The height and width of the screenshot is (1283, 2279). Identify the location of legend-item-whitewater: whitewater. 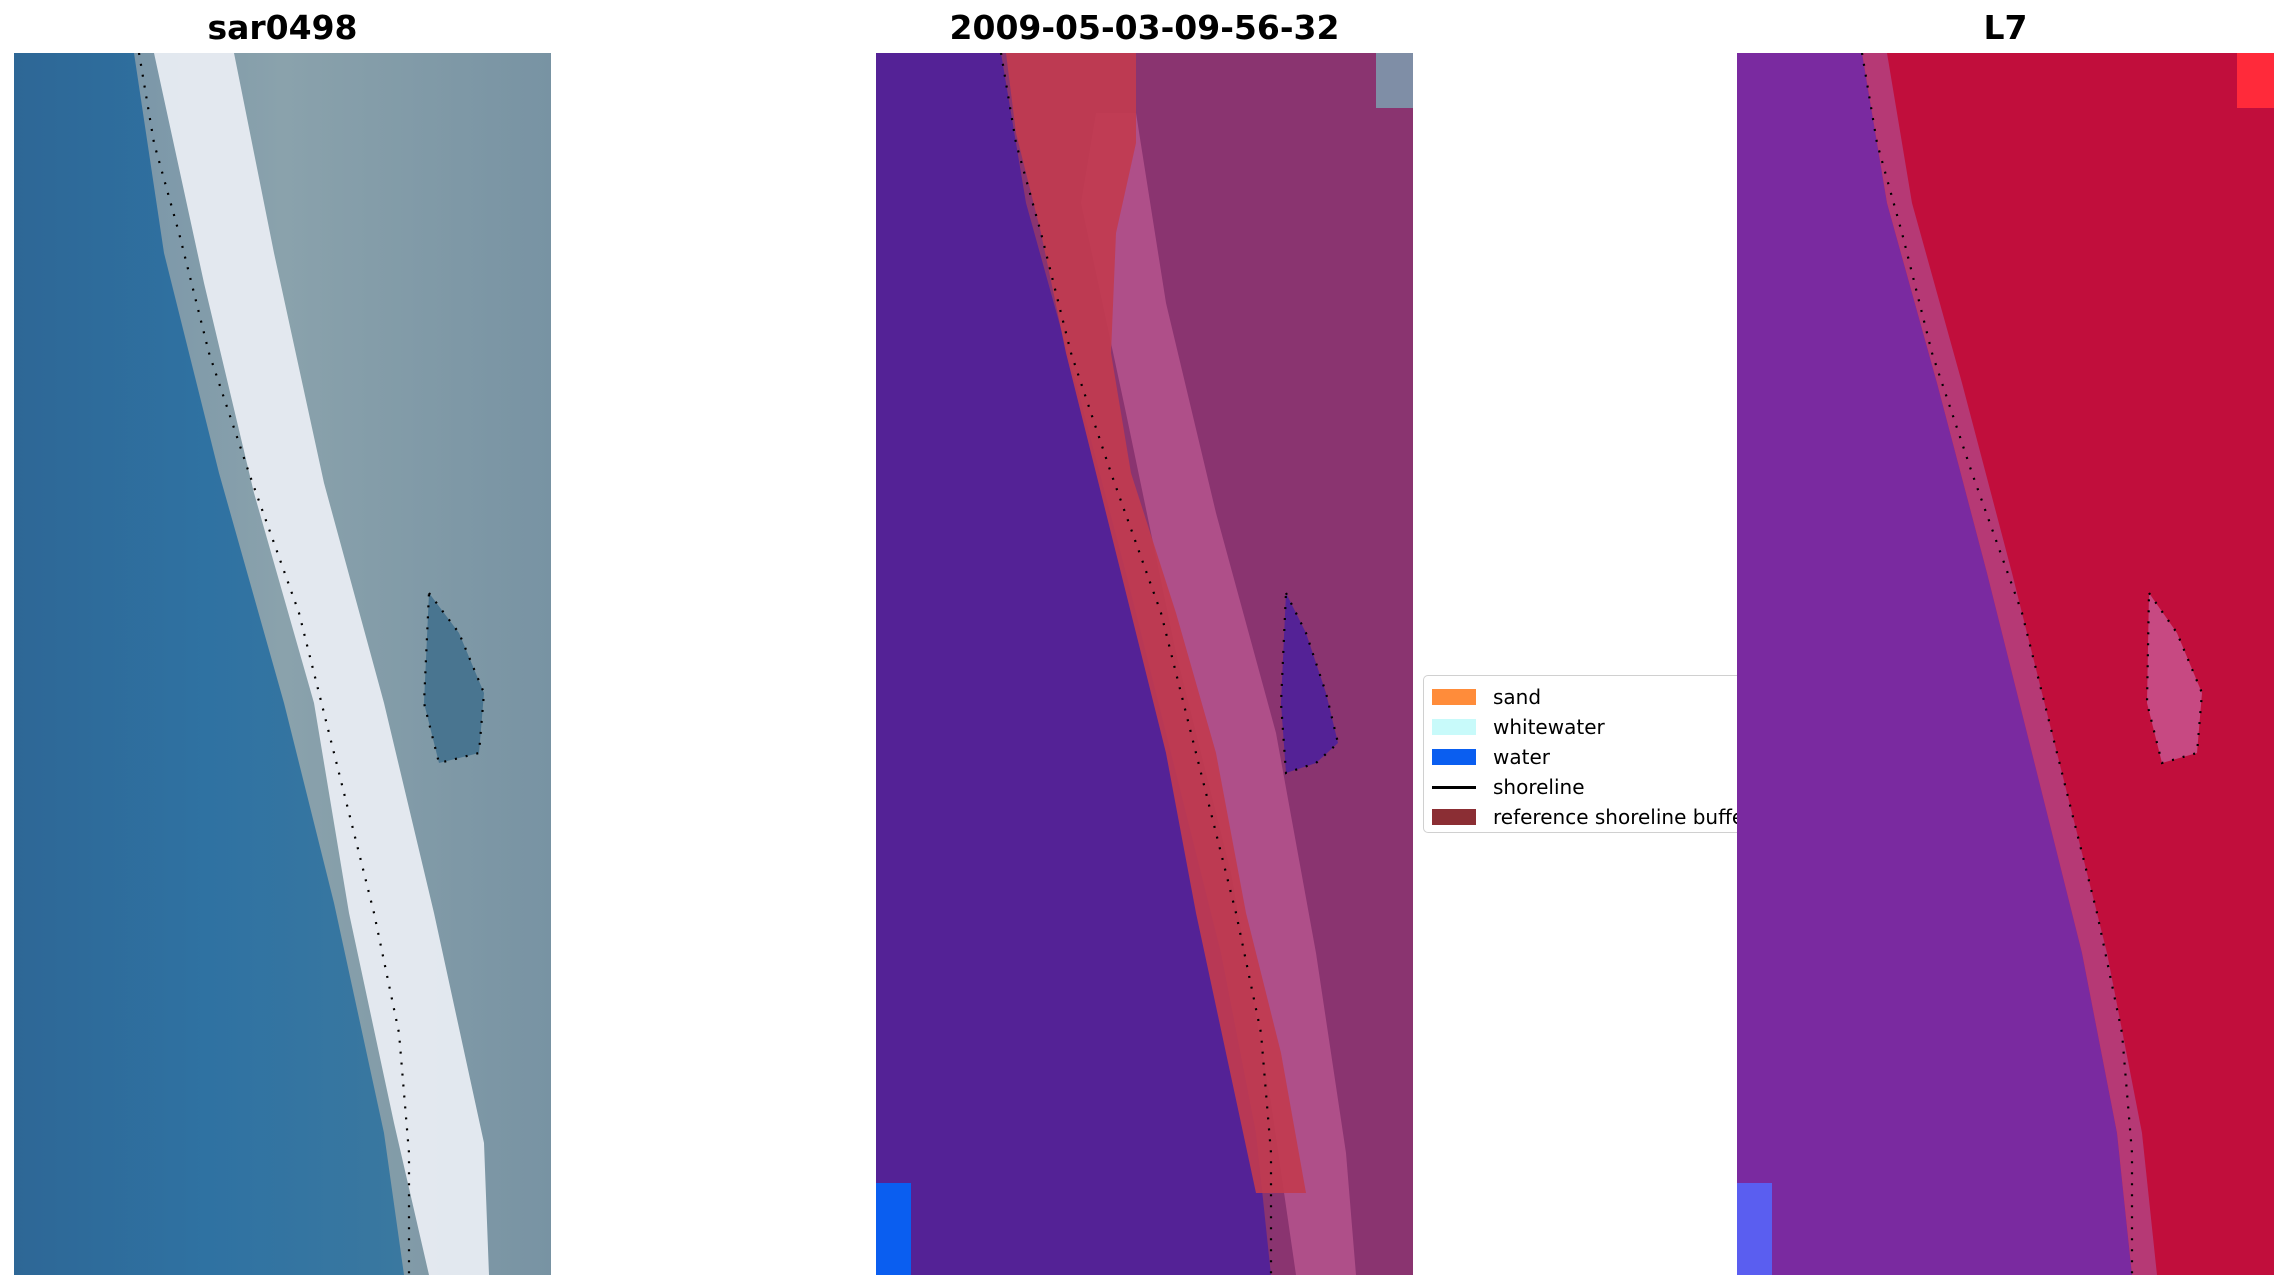
(1518, 727).